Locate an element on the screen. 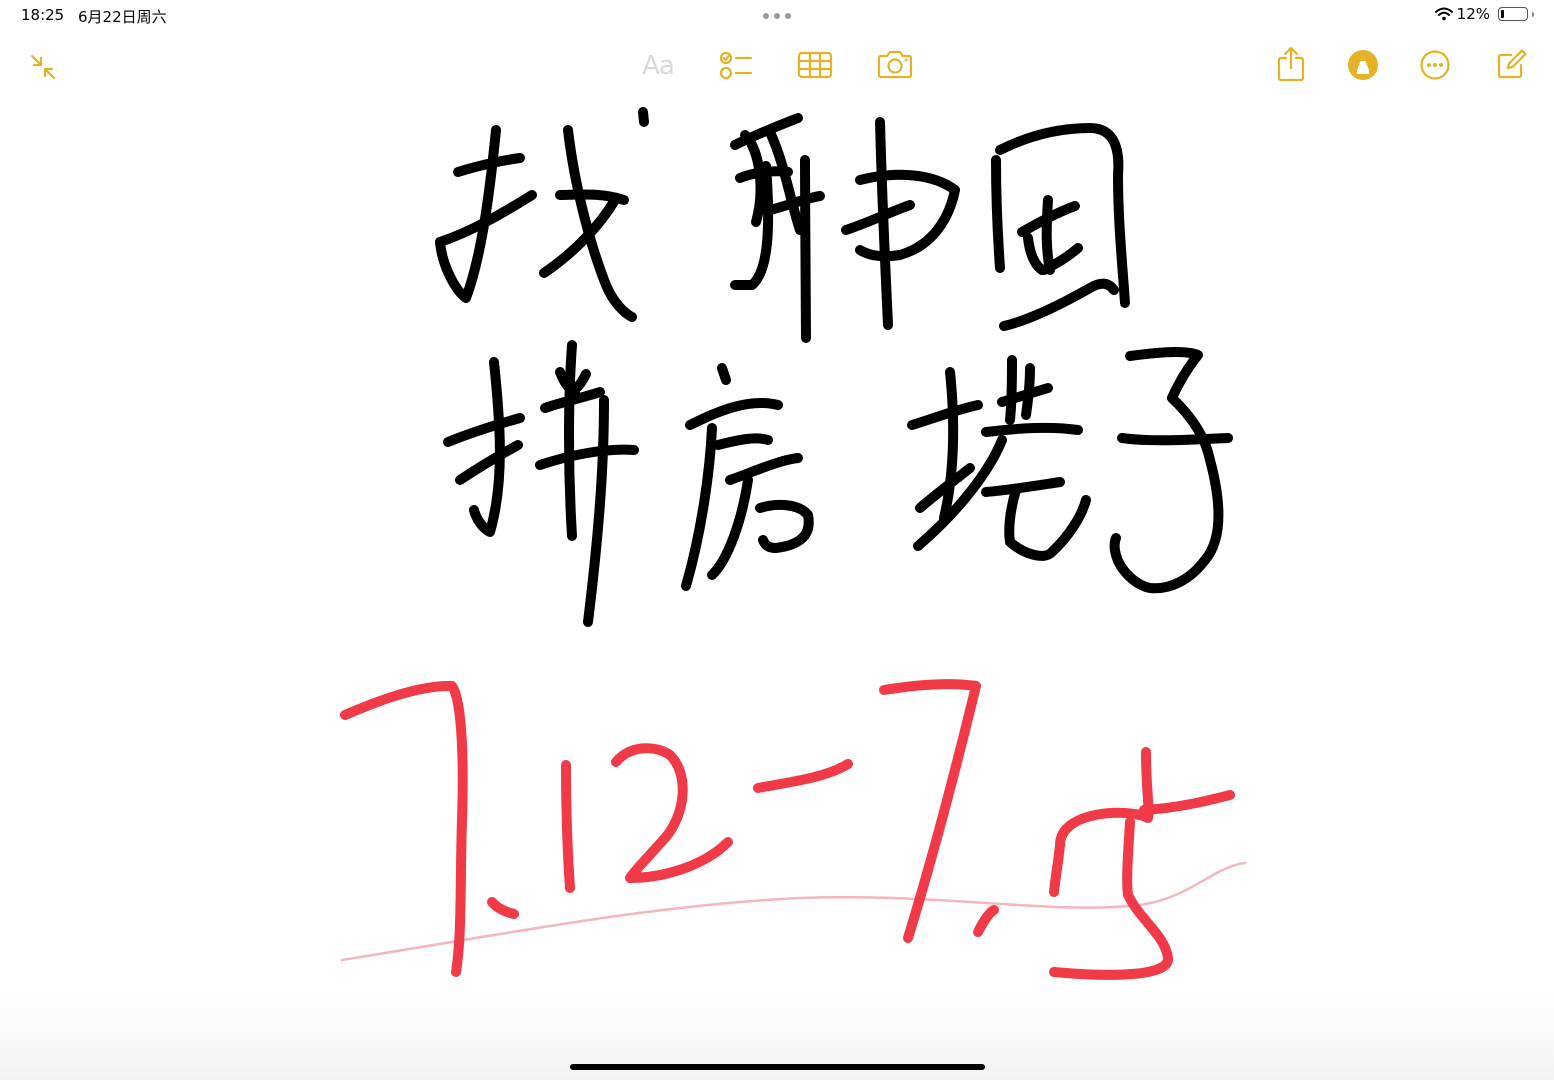 This screenshot has height=1080, width=1554. battery-icon is located at coordinates (1513, 14).